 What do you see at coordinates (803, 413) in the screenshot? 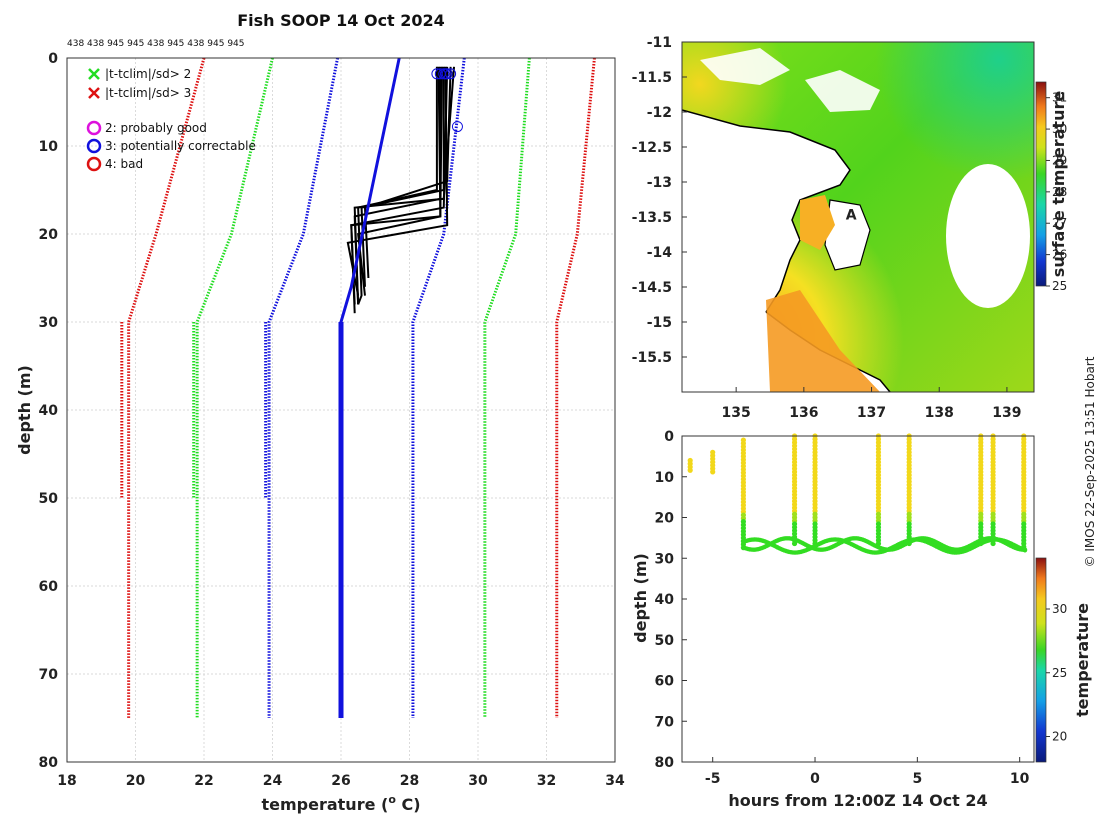
I see `map-x-tick-label: 136` at bounding box center [803, 413].